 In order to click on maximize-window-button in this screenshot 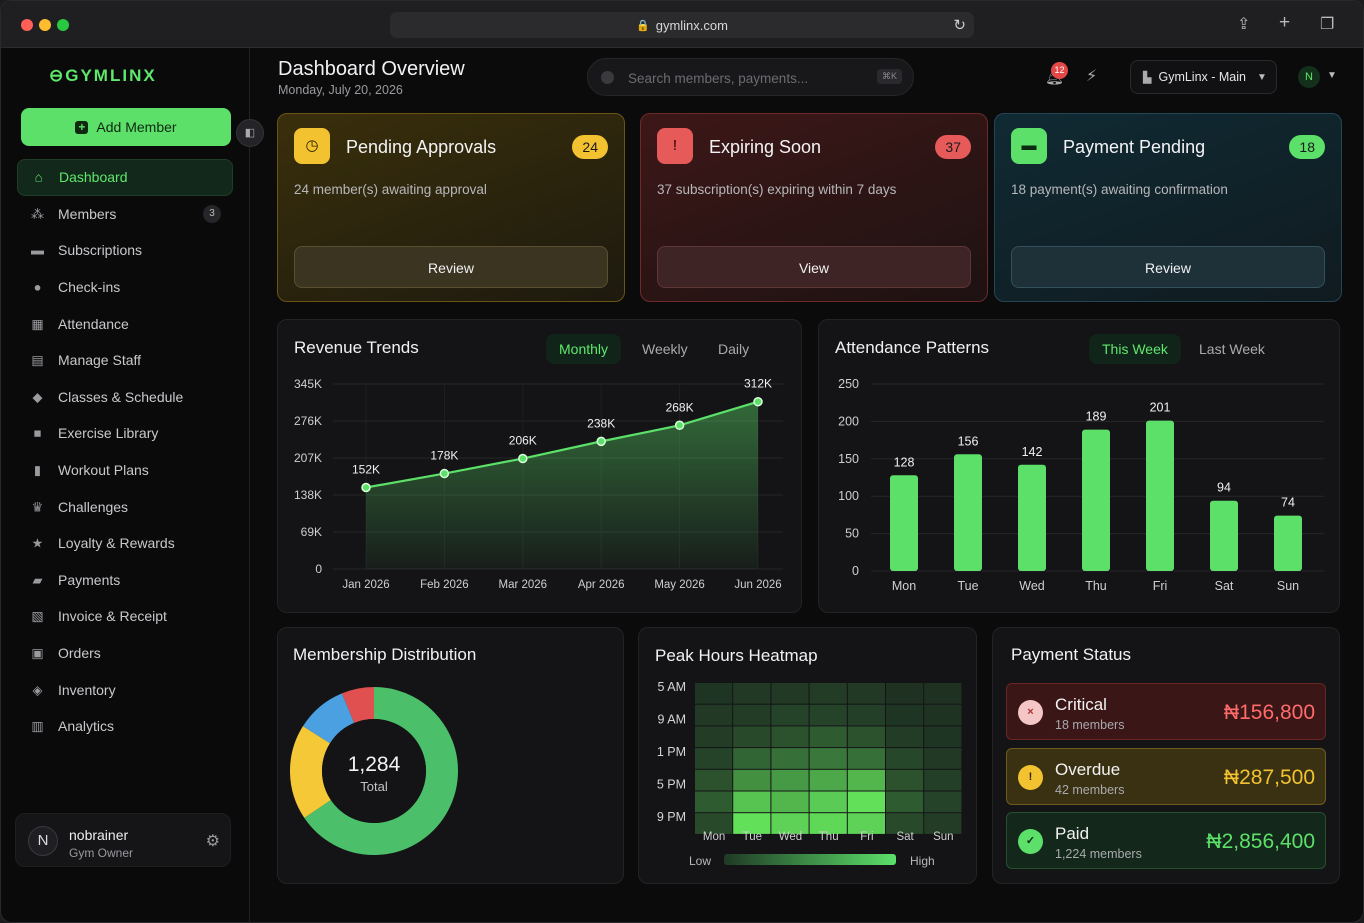, I will do `click(63, 25)`.